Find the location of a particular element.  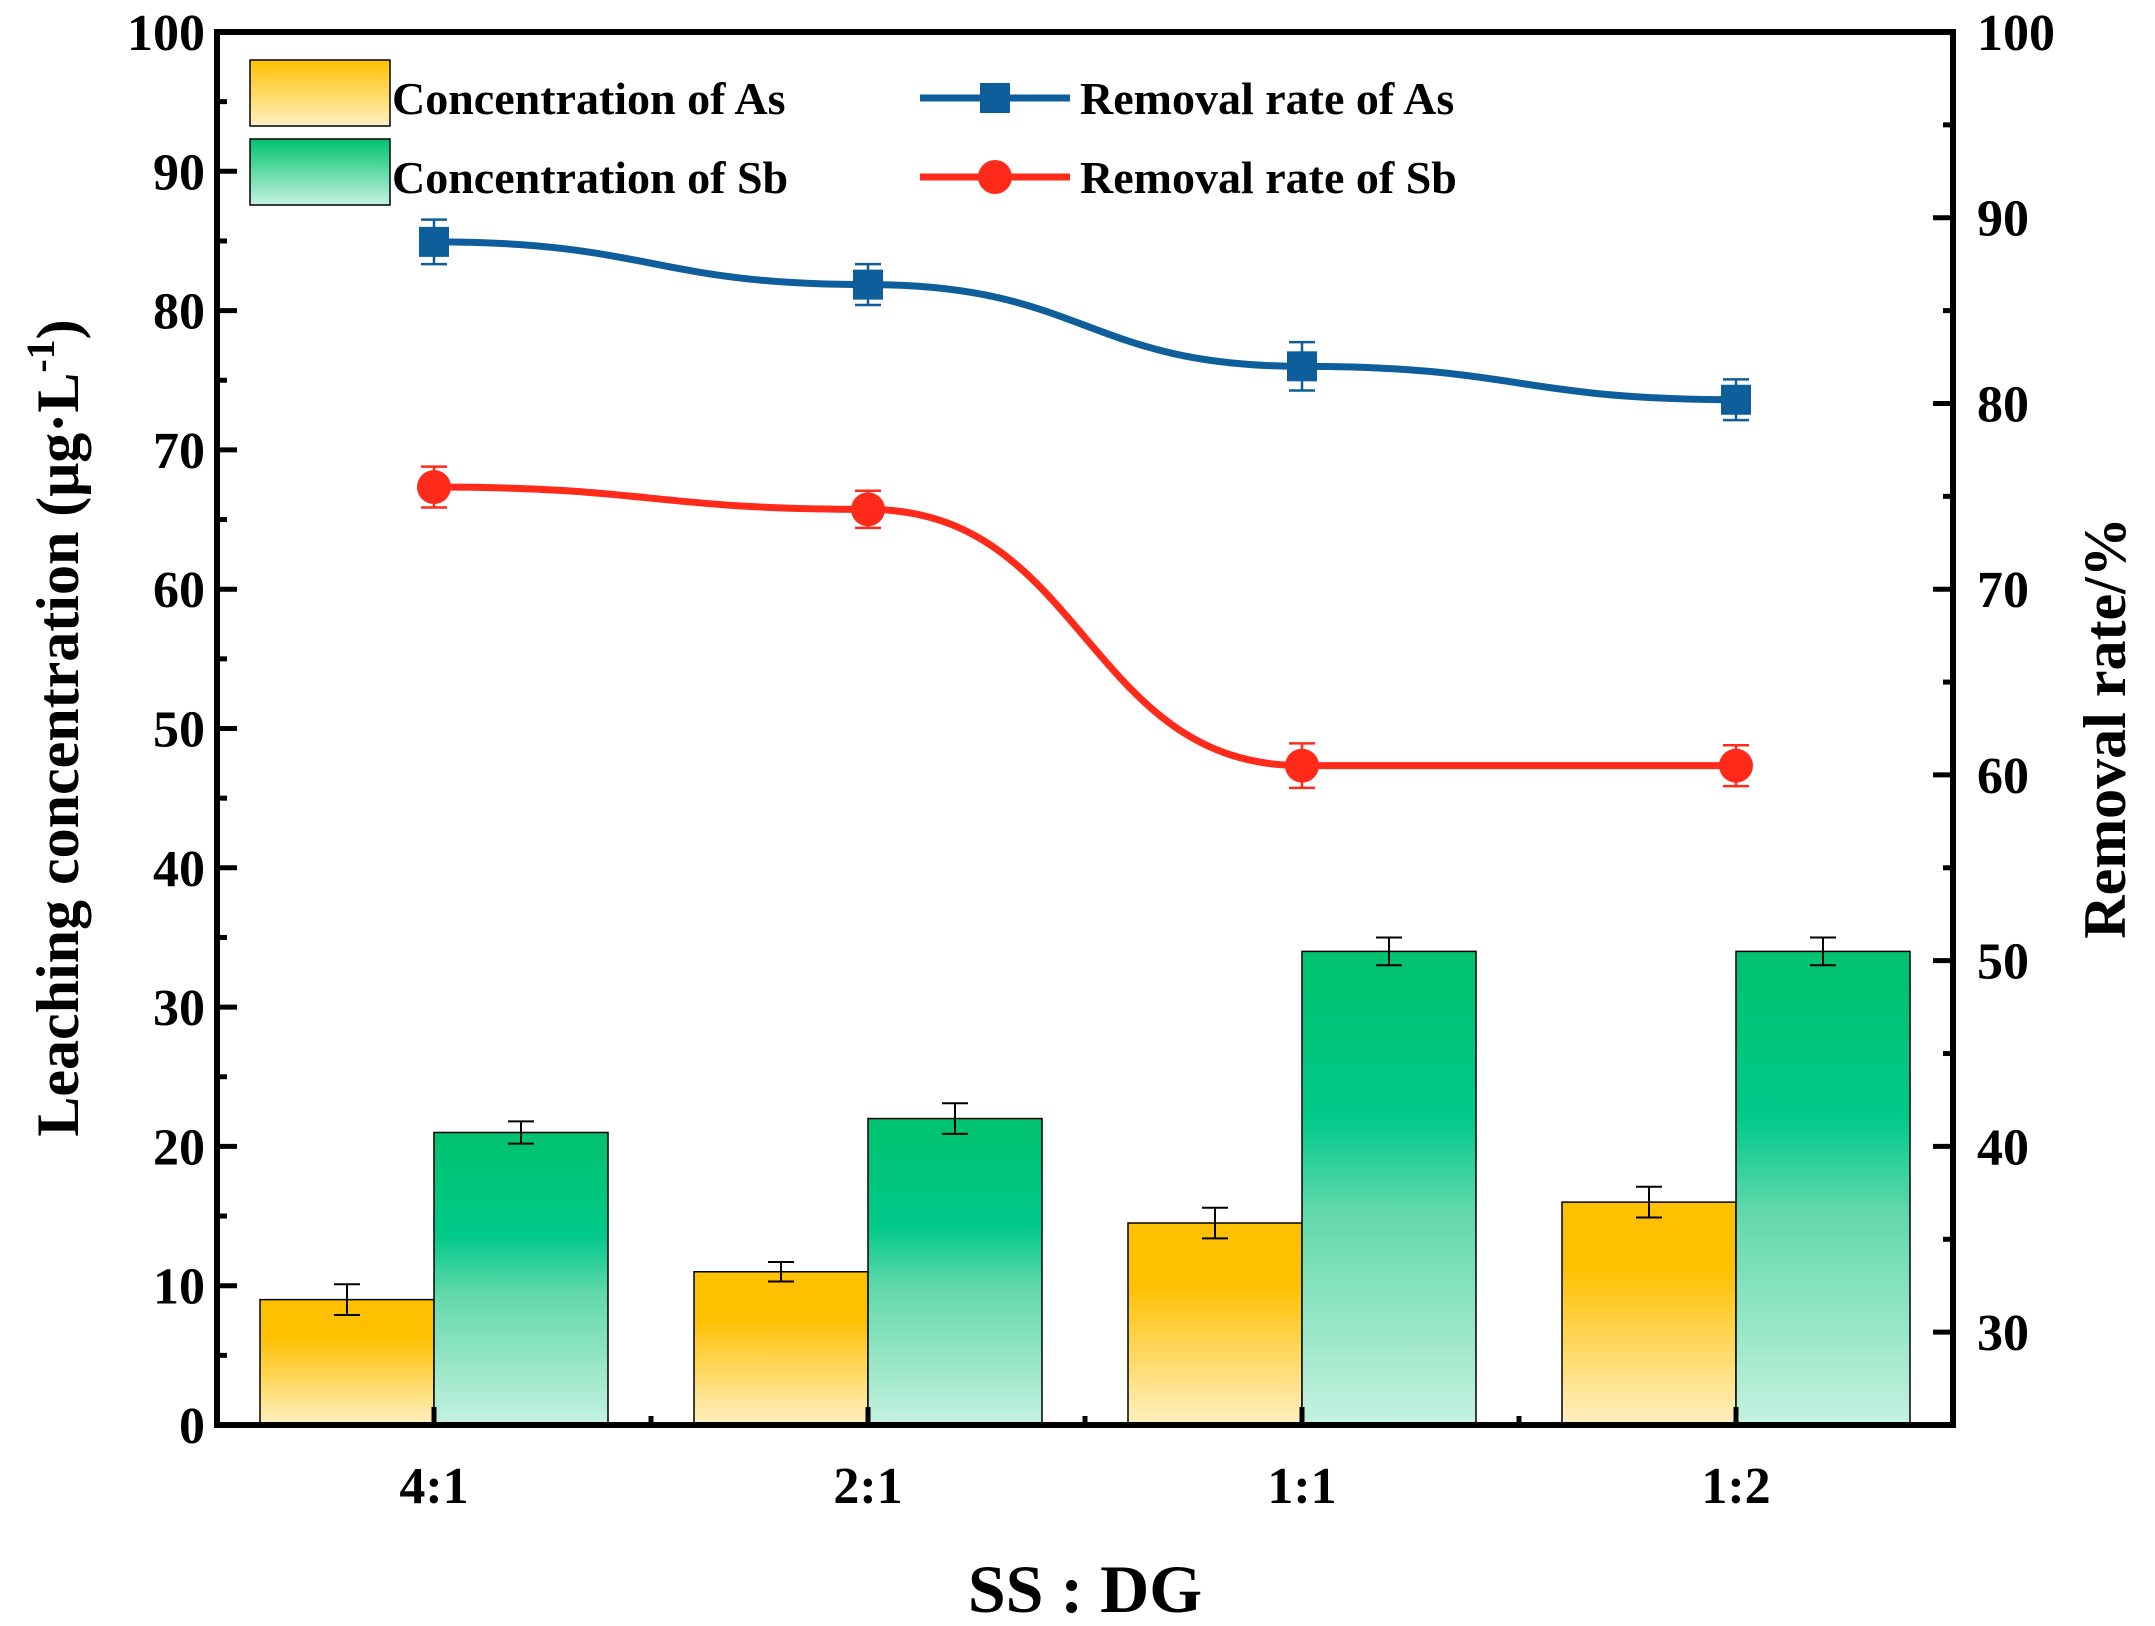

right-tick-label: 30 is located at coordinates (2003, 1333).